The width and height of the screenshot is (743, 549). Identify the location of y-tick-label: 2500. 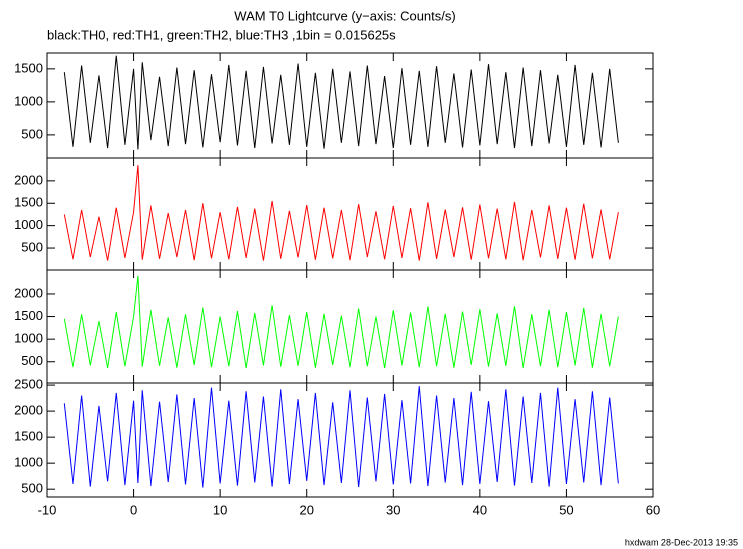
(28, 384).